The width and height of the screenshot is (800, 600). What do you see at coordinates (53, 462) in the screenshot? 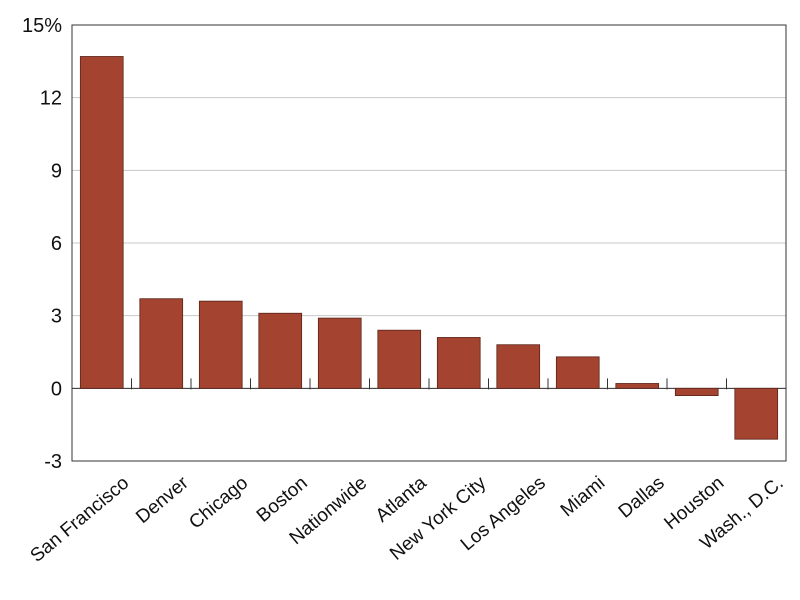
I see `y-tick-label: -3` at bounding box center [53, 462].